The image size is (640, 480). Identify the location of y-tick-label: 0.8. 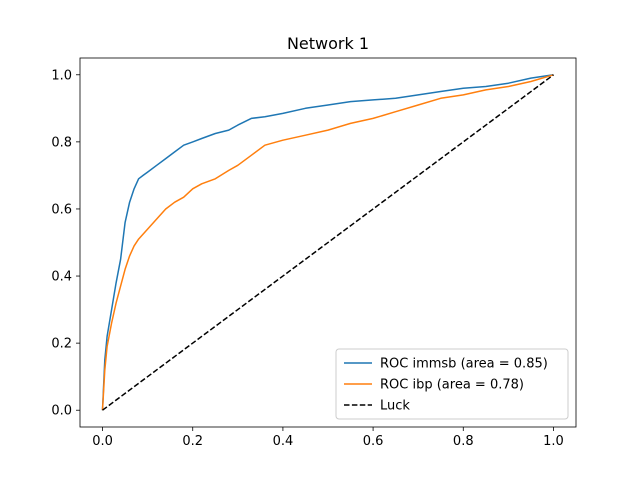
(61, 142).